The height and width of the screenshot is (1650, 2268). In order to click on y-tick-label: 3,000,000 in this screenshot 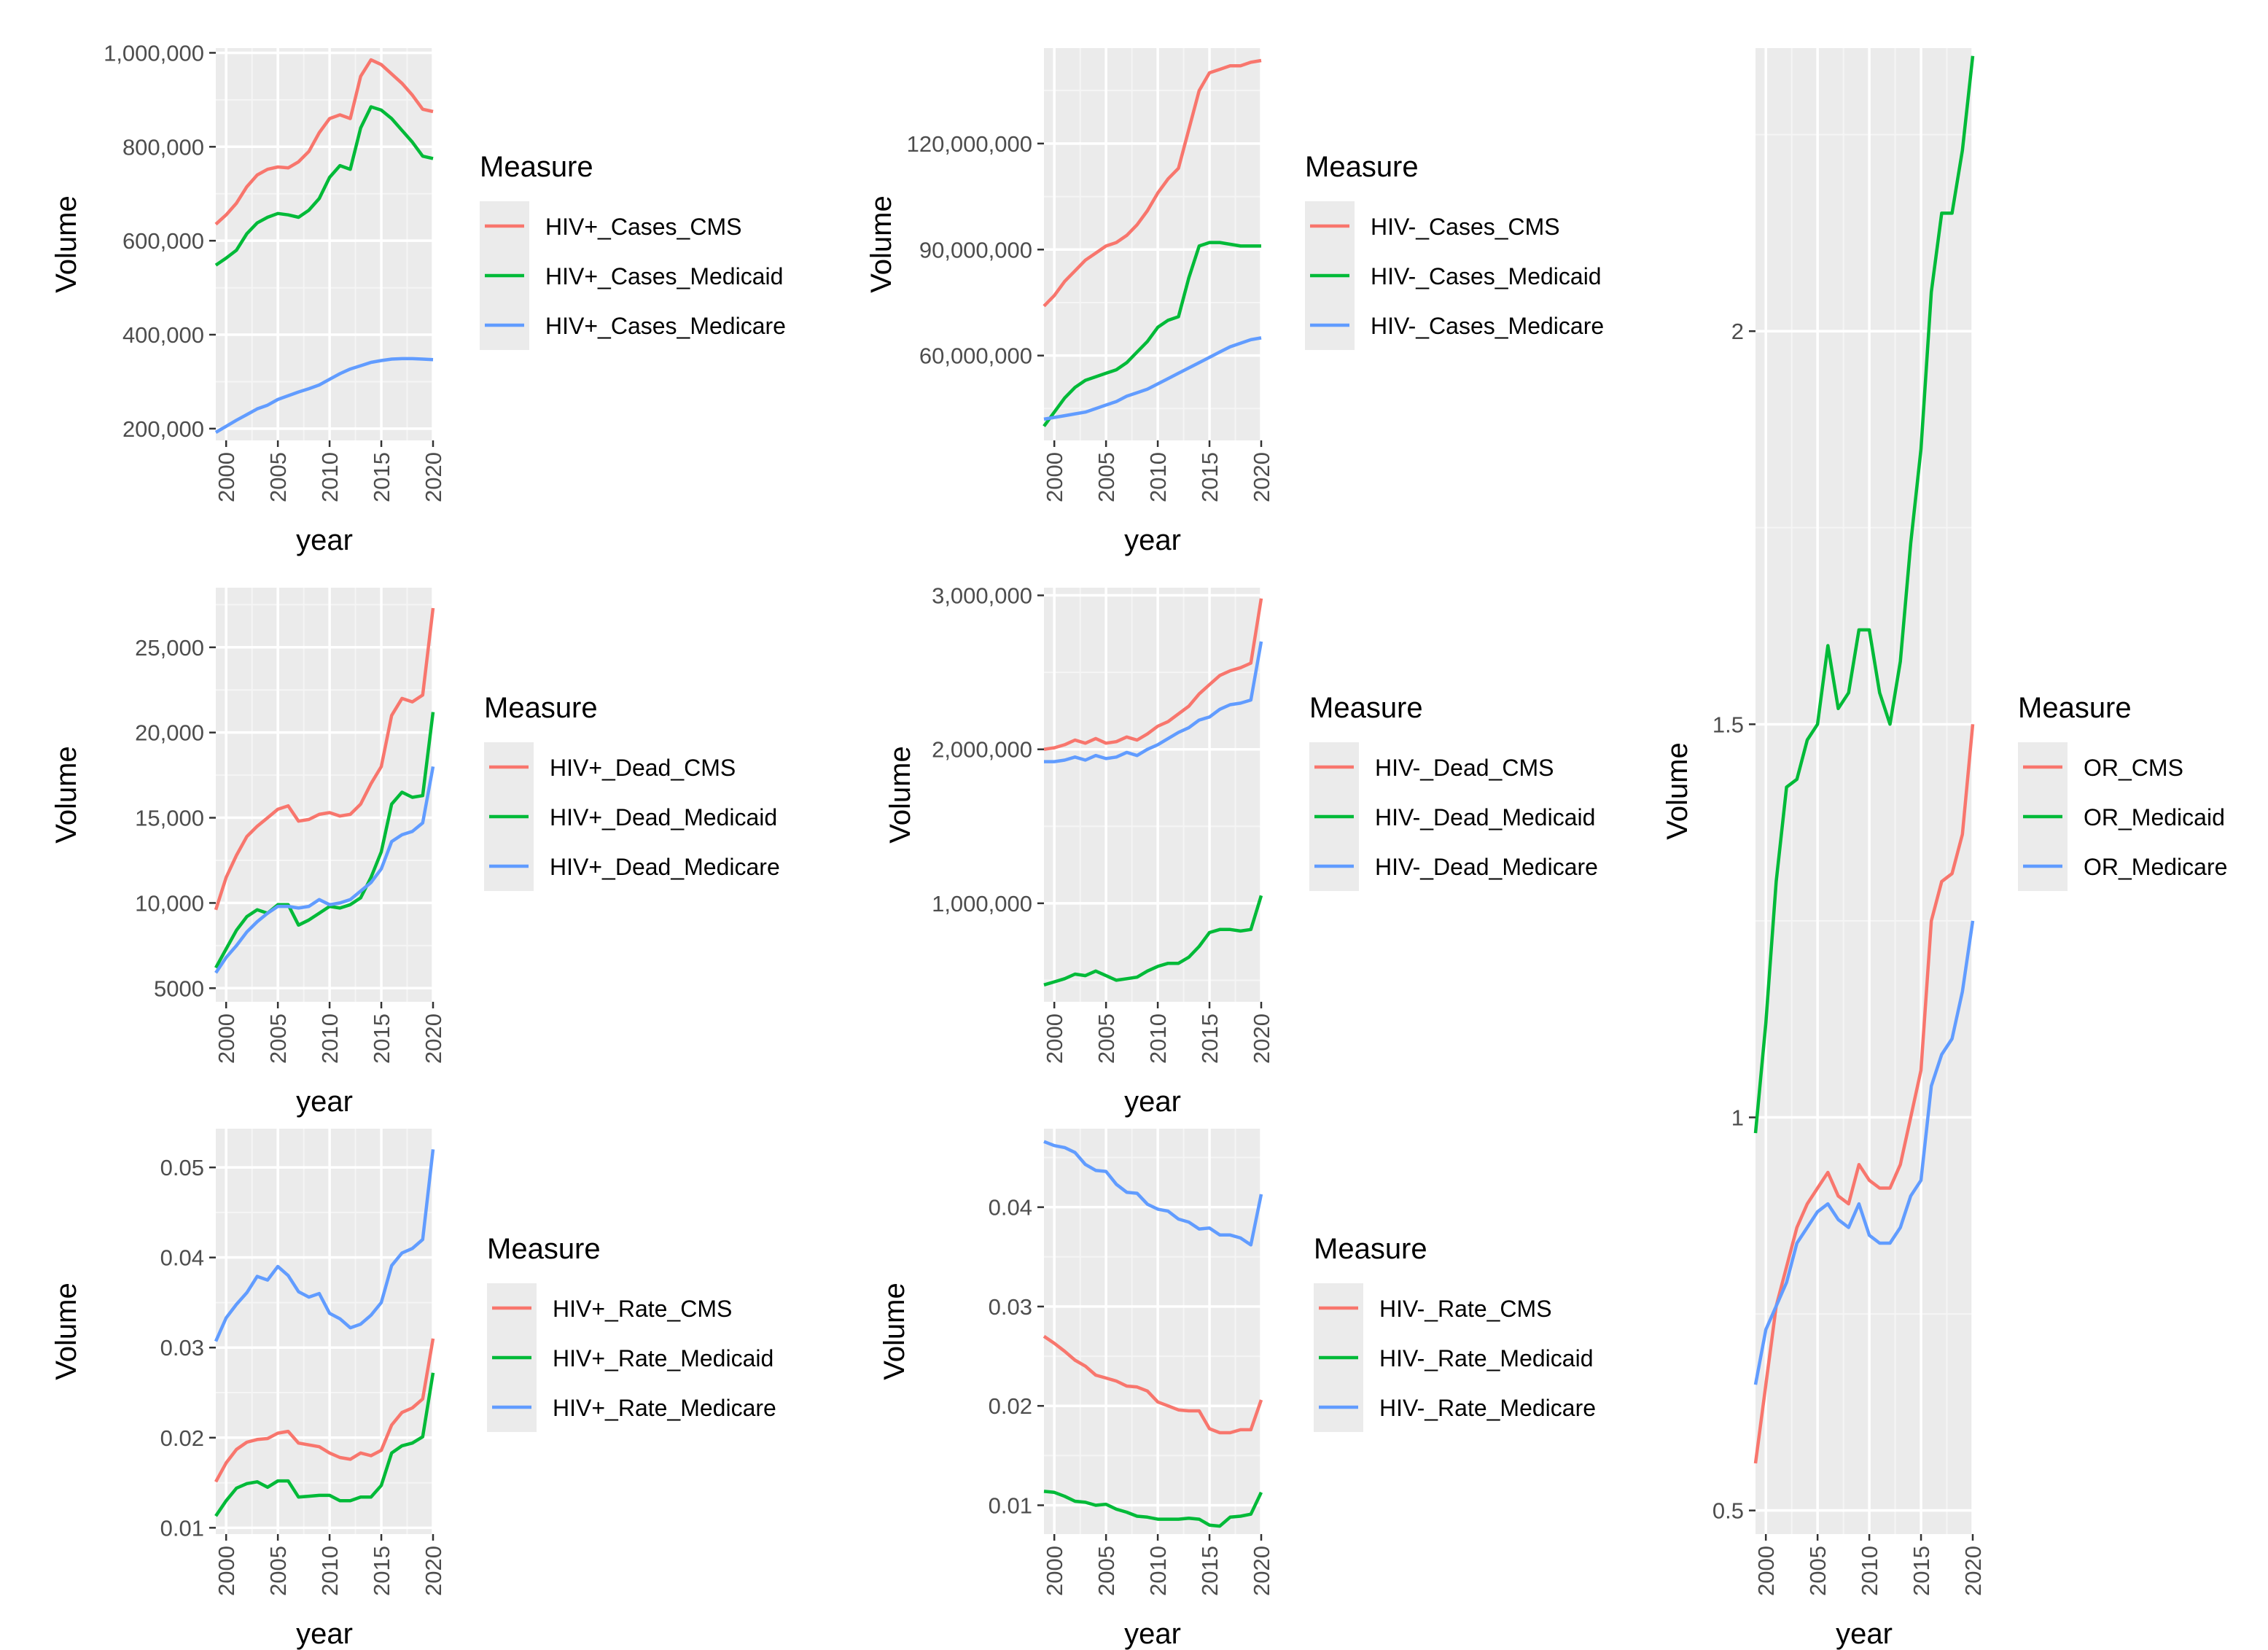, I will do `click(982, 596)`.